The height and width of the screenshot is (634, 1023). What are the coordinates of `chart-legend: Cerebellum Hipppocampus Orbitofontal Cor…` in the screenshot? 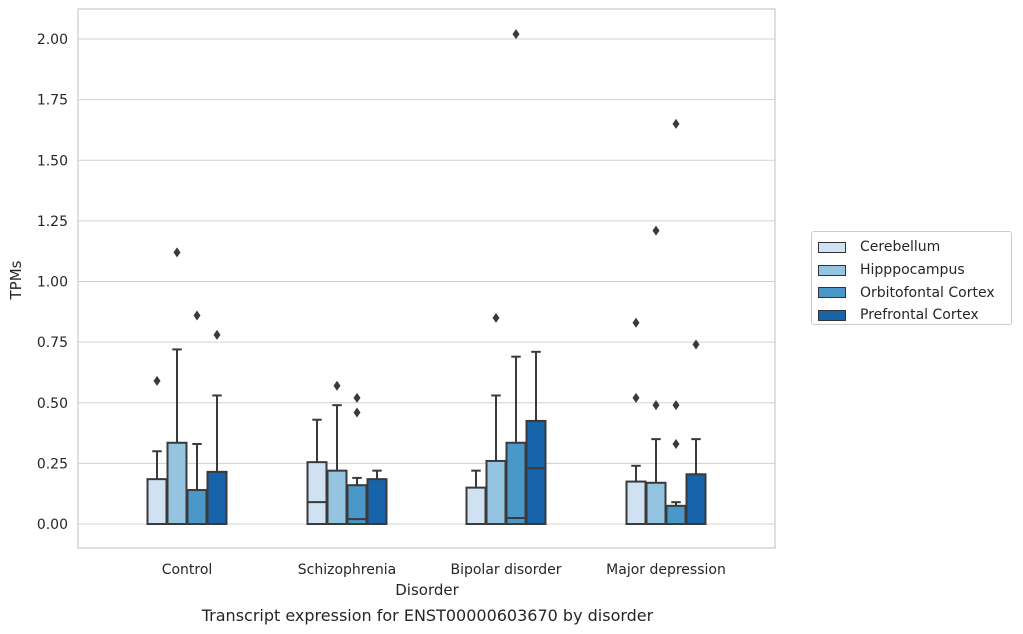 It's located at (911, 278).